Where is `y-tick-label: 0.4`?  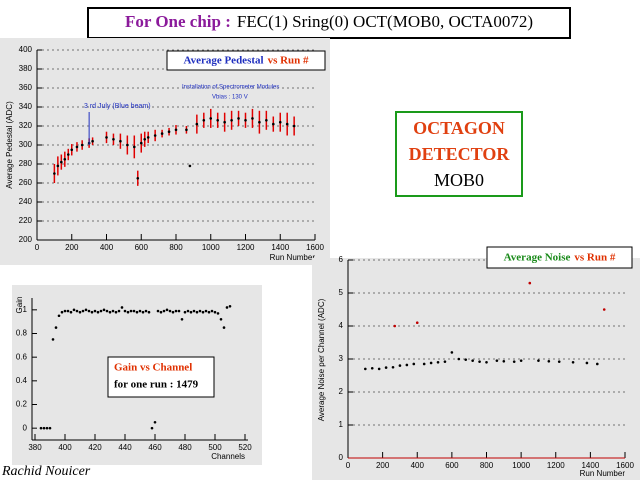
y-tick-label: 0.4 is located at coordinates (22, 380).